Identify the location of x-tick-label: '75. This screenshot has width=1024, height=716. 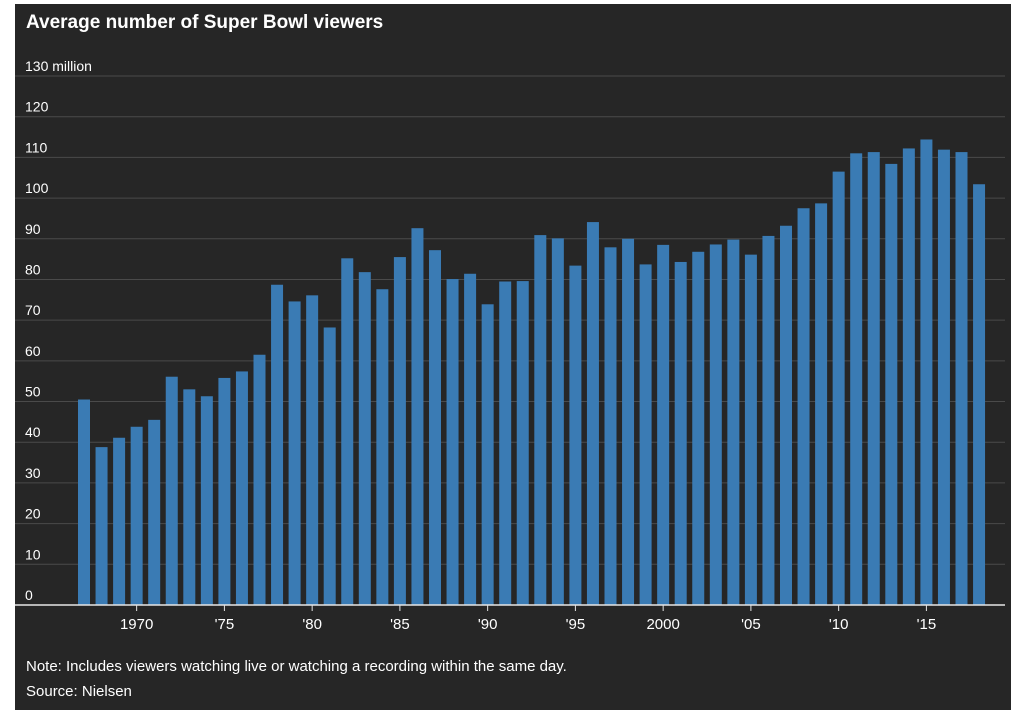
(225, 624).